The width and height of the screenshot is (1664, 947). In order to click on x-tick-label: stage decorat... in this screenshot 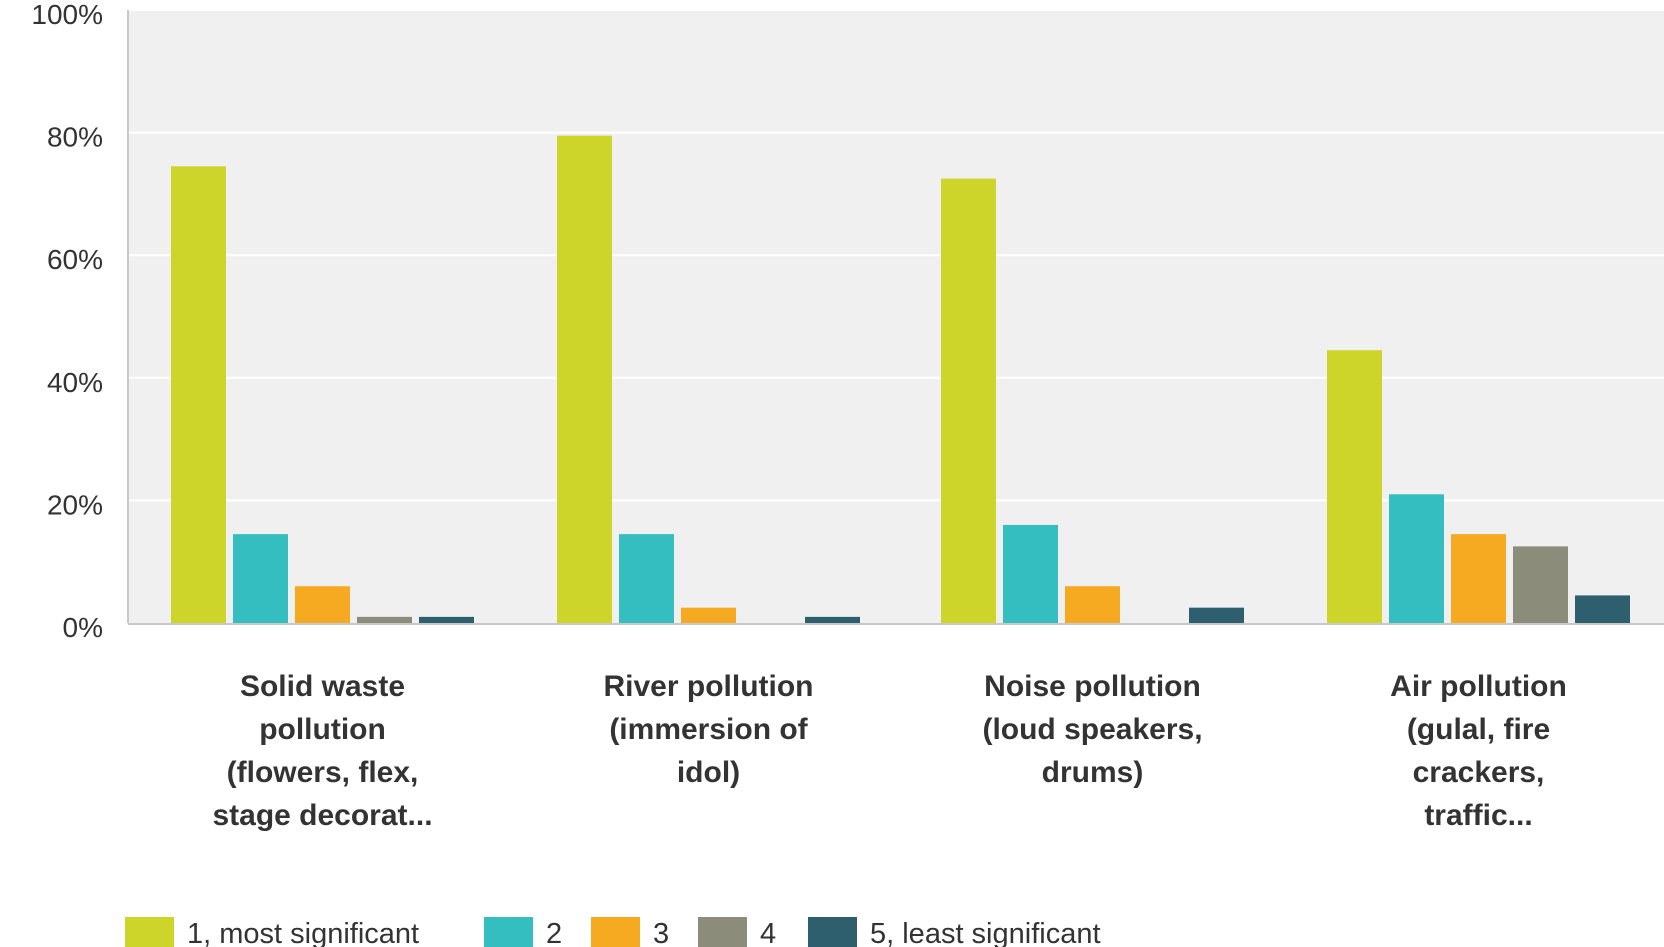, I will do `click(322, 815)`.